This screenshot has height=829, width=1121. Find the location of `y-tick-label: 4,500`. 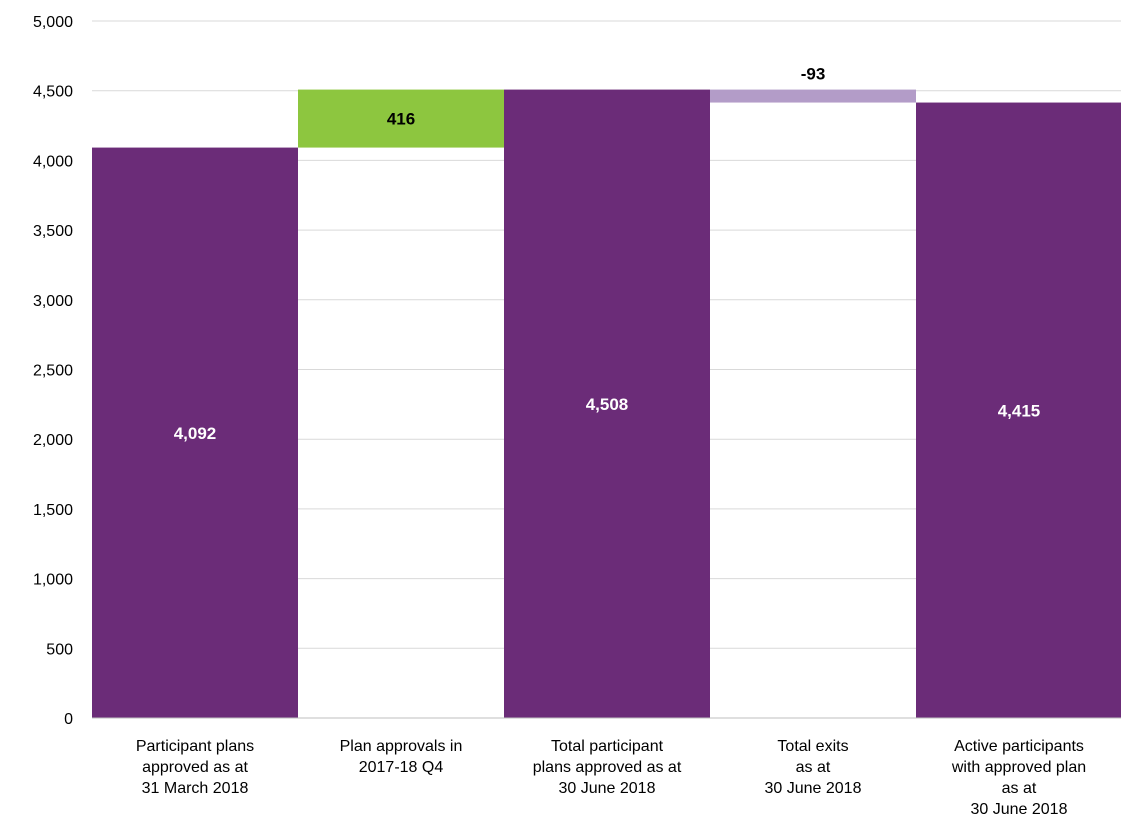

y-tick-label: 4,500 is located at coordinates (53, 92).